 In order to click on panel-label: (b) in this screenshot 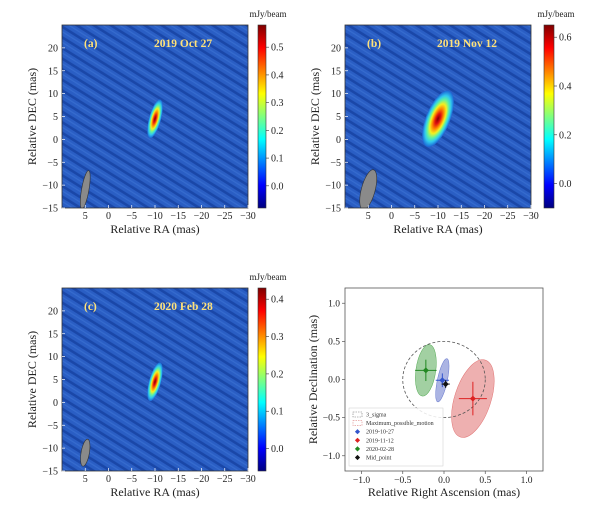, I will do `click(374, 44)`.